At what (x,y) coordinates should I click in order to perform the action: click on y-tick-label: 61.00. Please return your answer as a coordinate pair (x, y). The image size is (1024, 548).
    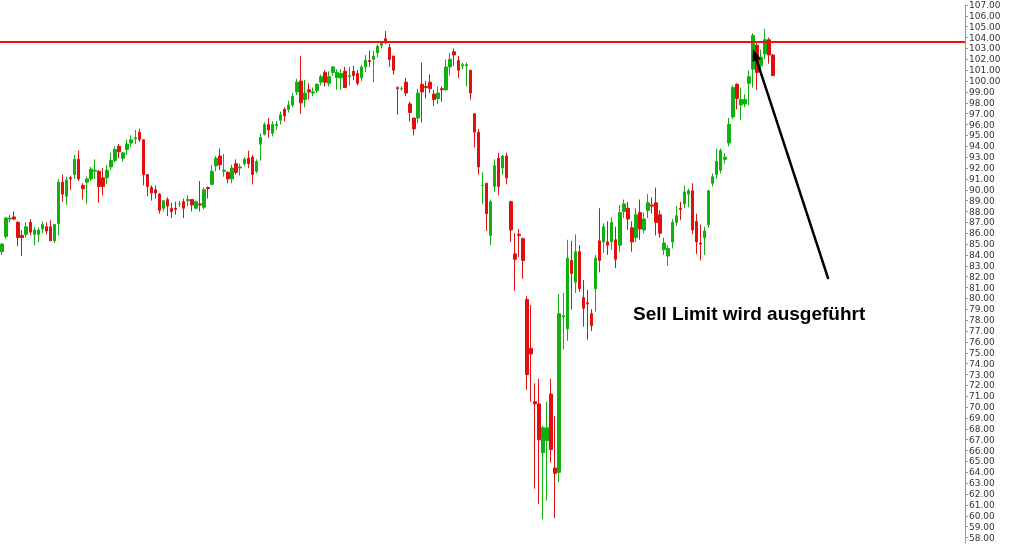
    Looking at the image, I should click on (982, 504).